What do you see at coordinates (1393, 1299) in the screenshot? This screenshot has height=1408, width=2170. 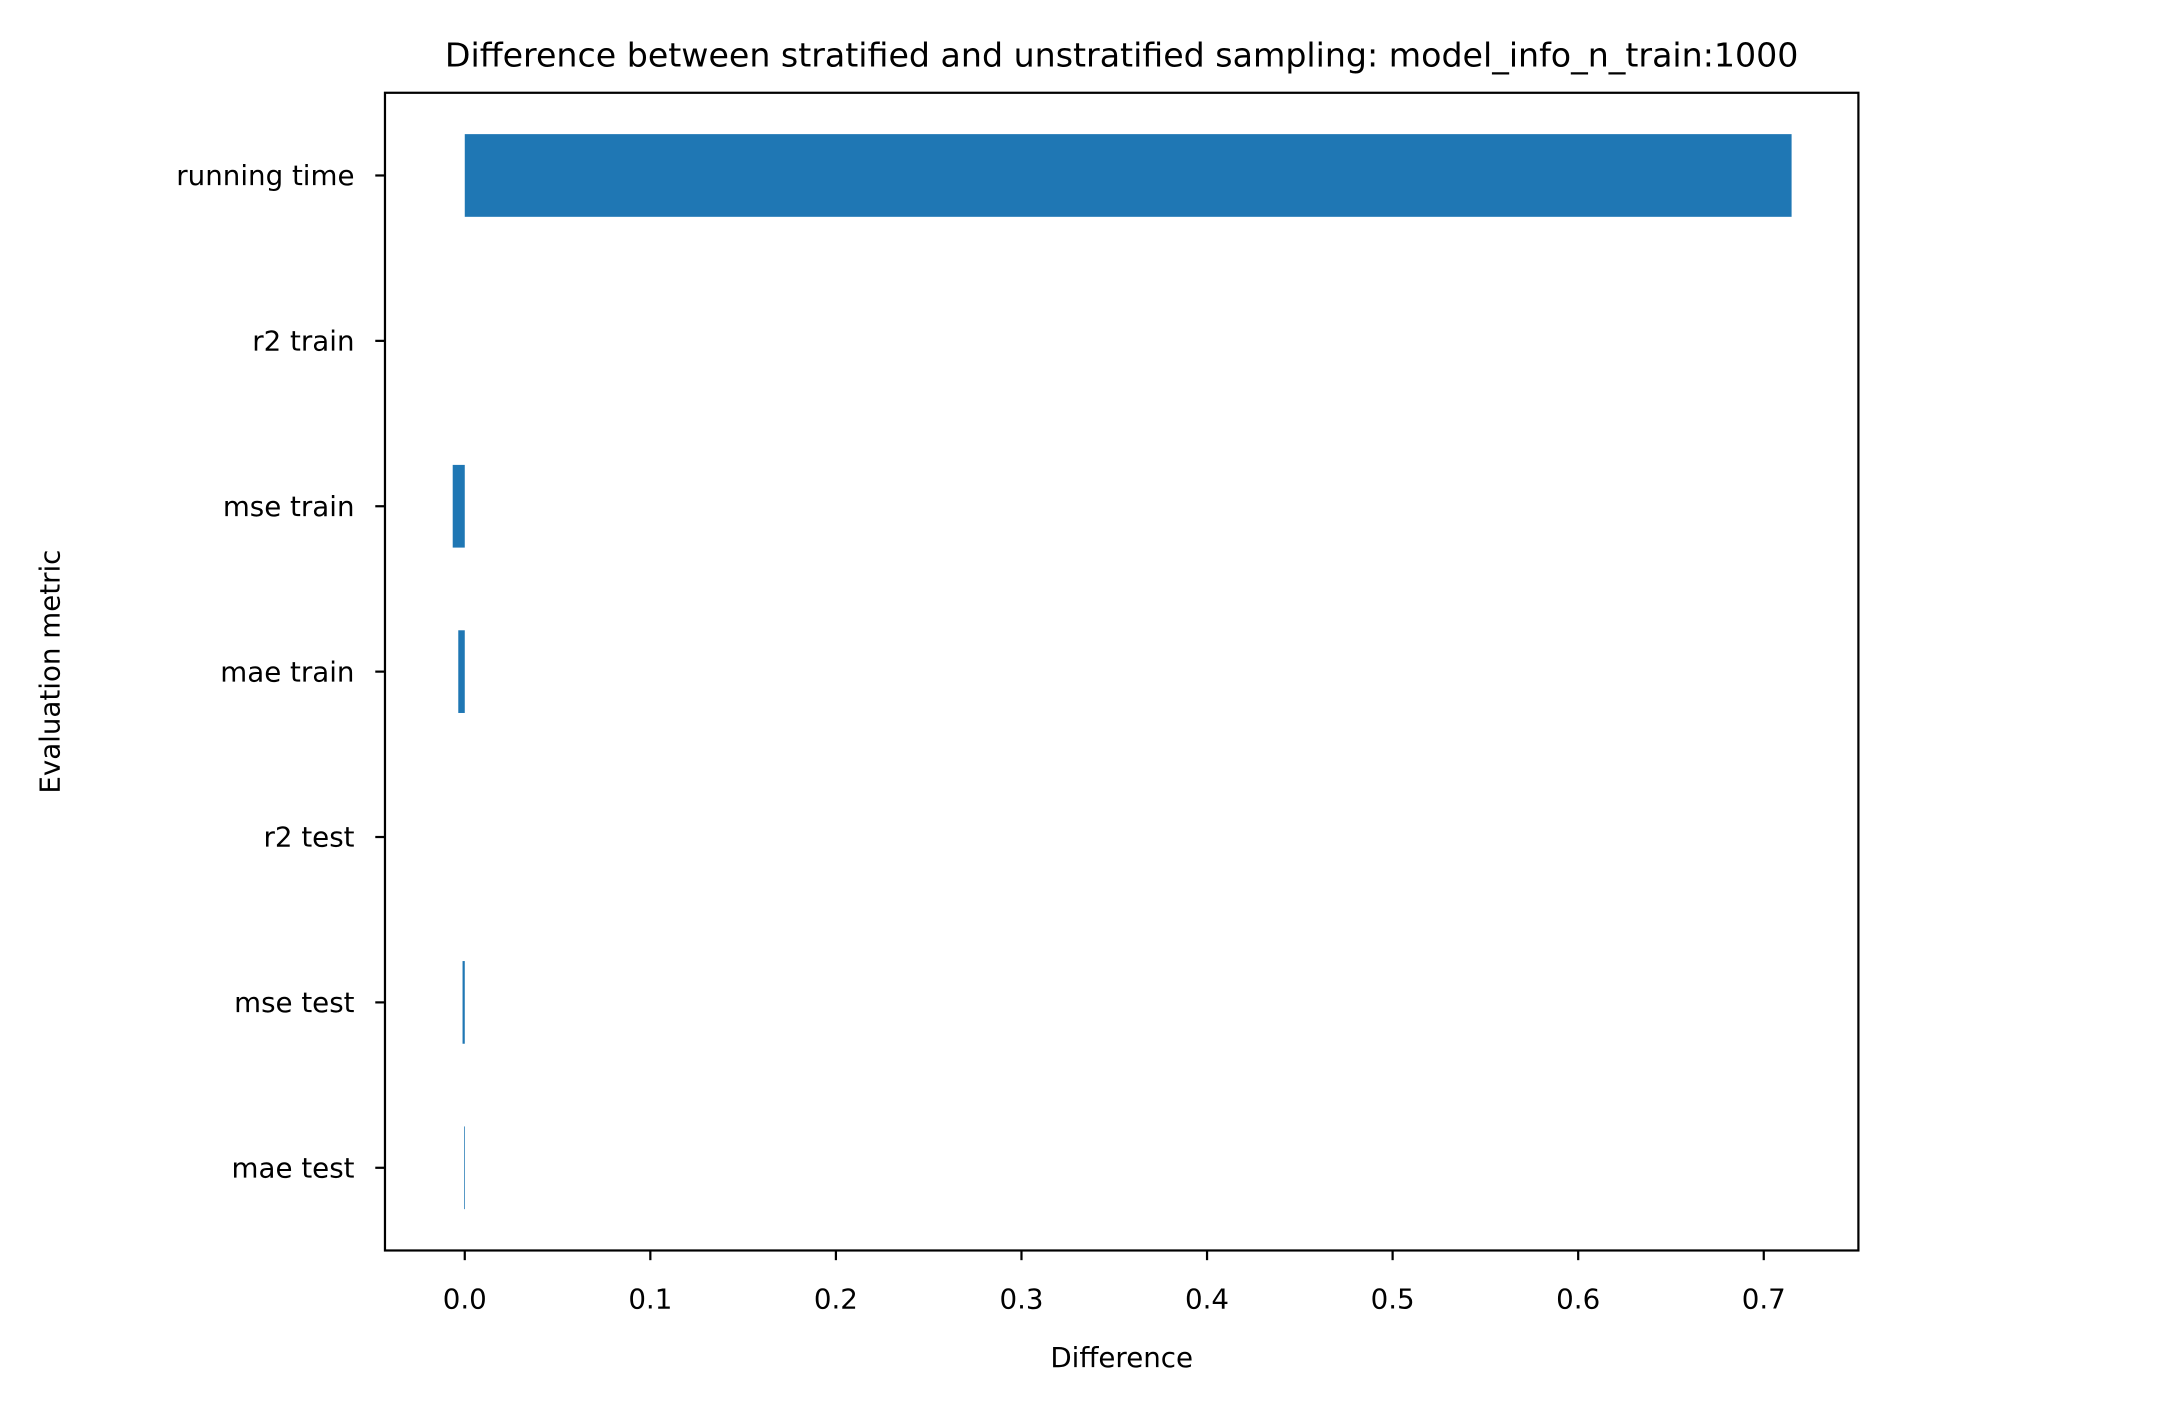 I see `x-tick-label: 0.5` at bounding box center [1393, 1299].